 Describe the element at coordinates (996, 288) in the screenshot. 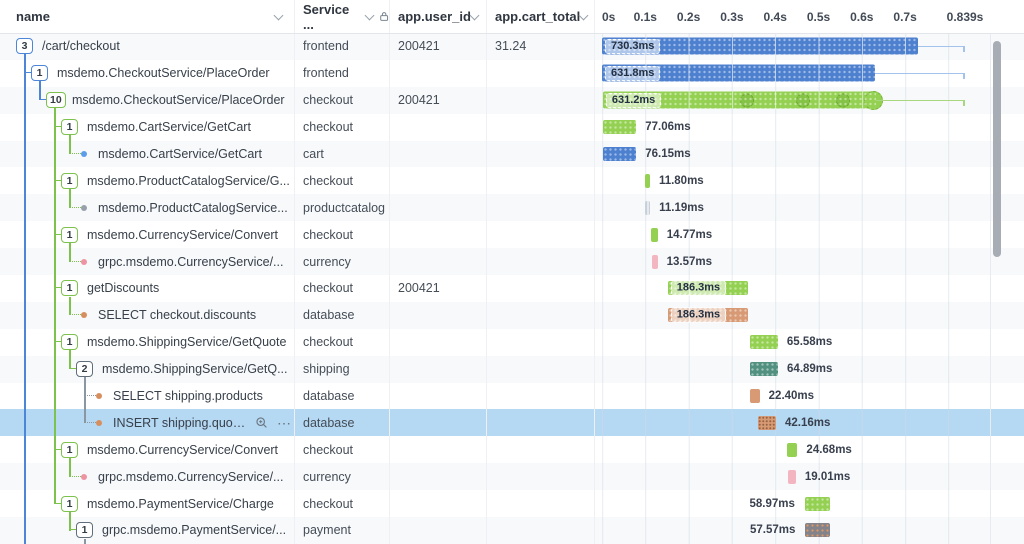

I see `vertical-scrollbar` at that location.